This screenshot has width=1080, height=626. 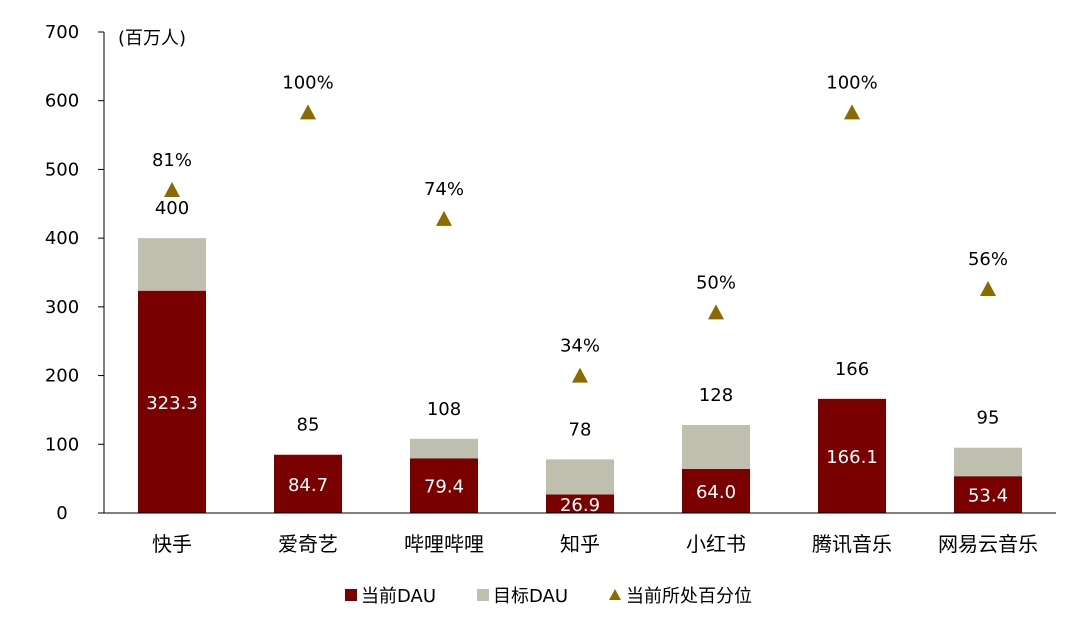 What do you see at coordinates (152, 38) in the screenshot?
I see `y-unit-label: (百万人)` at bounding box center [152, 38].